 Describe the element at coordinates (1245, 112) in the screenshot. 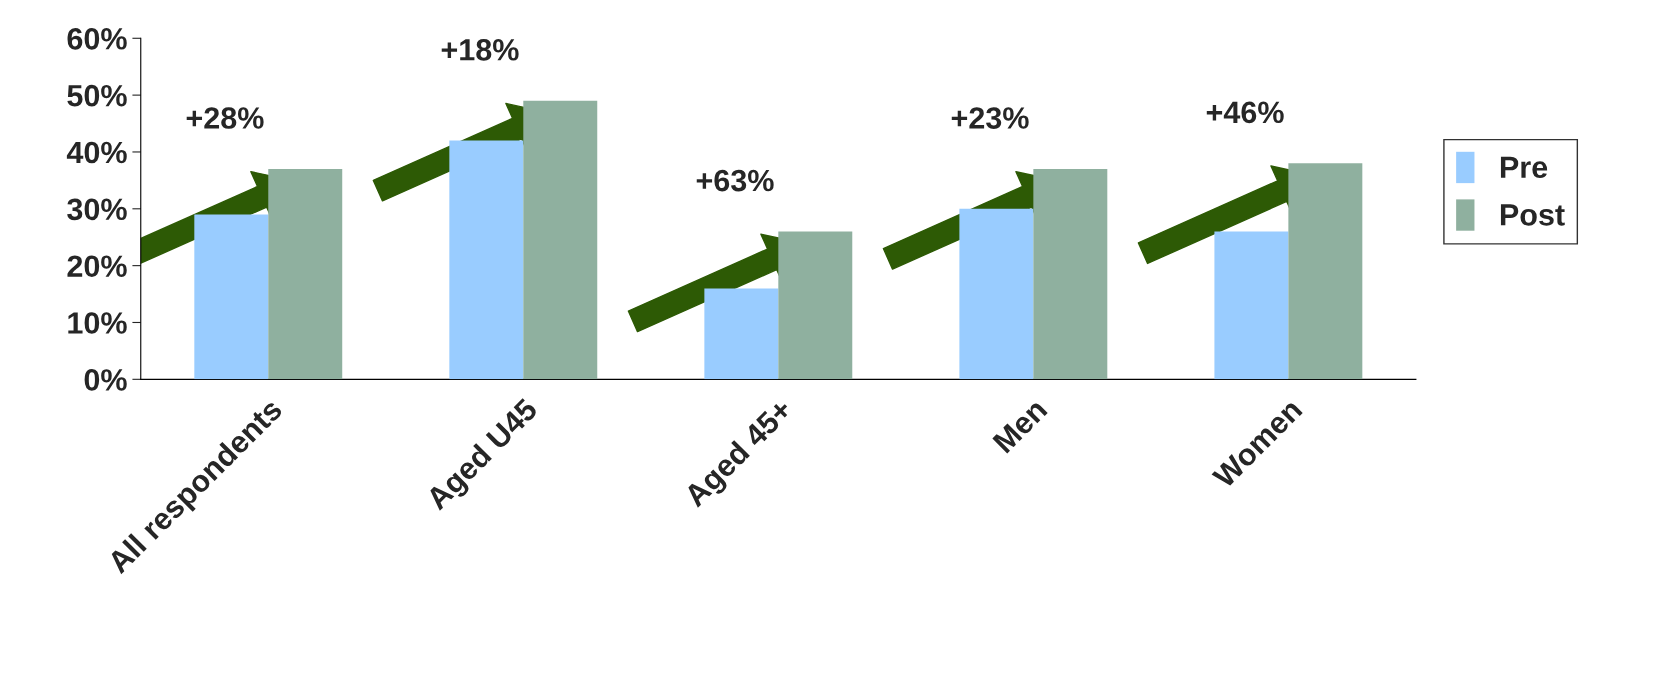

I see `annotation: +46%` at that location.